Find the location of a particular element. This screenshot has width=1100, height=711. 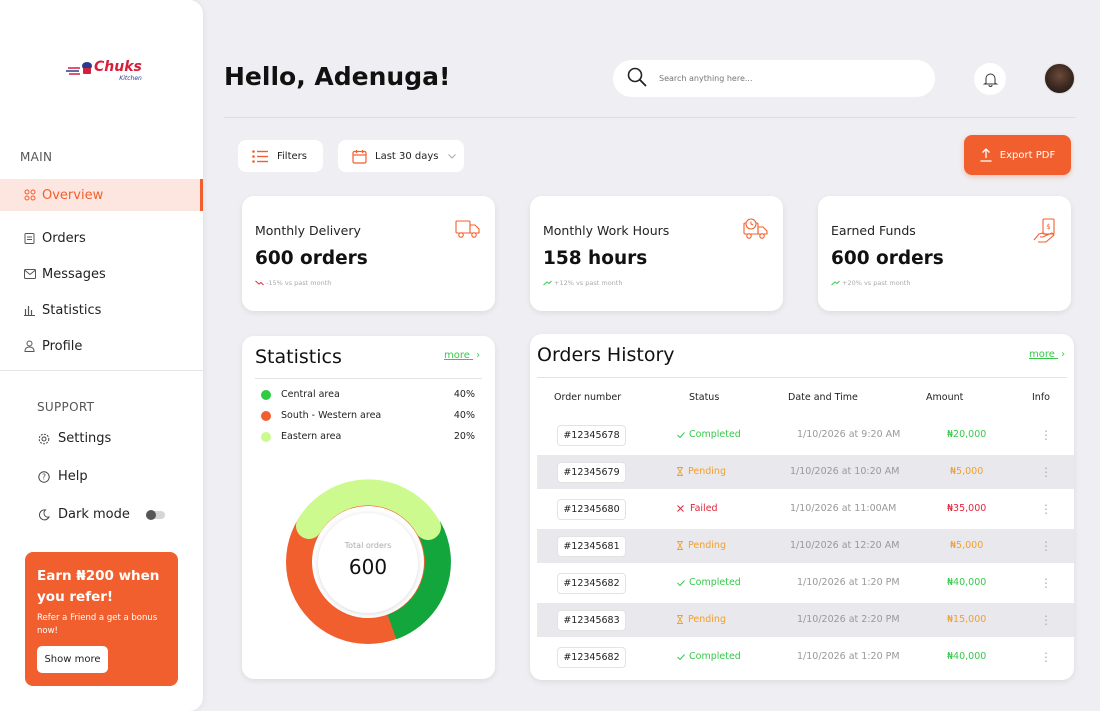

show-more-button: Show more is located at coordinates (72, 659).